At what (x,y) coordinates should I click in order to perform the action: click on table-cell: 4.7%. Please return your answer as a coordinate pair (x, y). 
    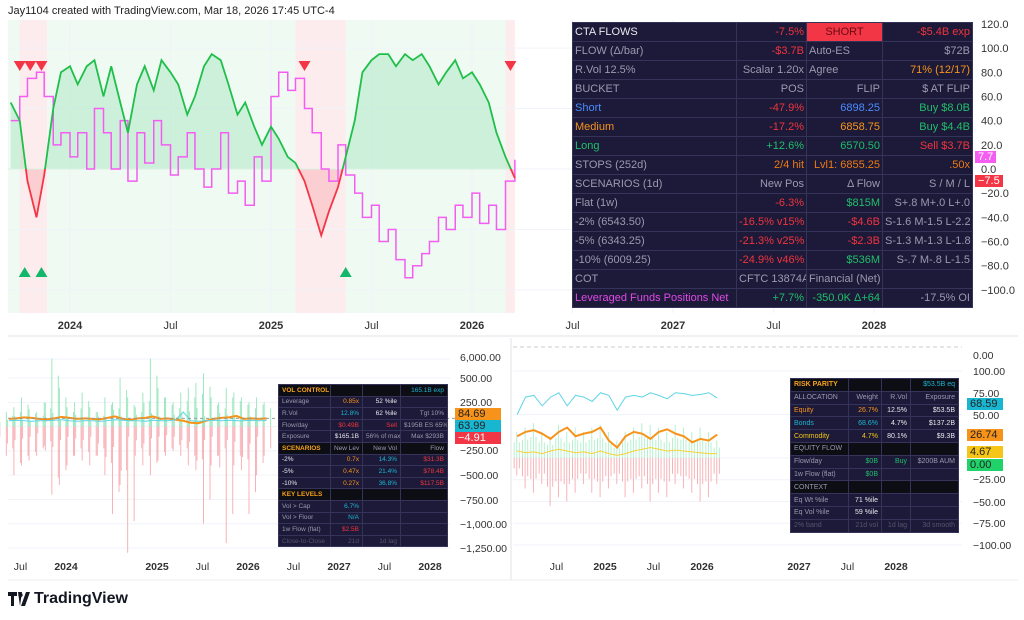
    Looking at the image, I should click on (896, 423).